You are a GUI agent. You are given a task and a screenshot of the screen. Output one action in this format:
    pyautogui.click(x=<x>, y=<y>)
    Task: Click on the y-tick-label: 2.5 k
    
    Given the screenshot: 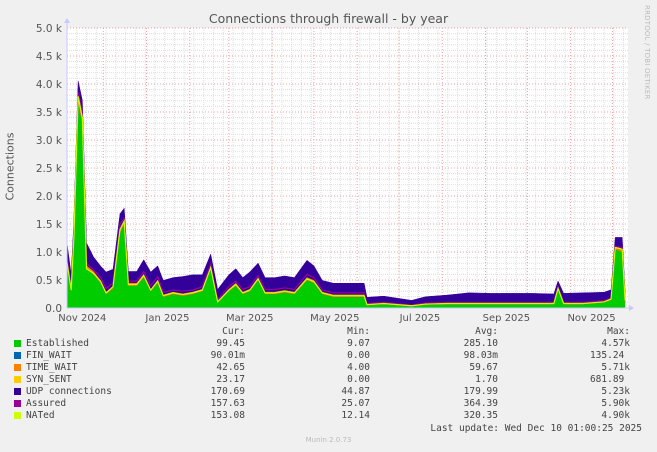 What is the action you would take?
    pyautogui.click(x=49, y=169)
    